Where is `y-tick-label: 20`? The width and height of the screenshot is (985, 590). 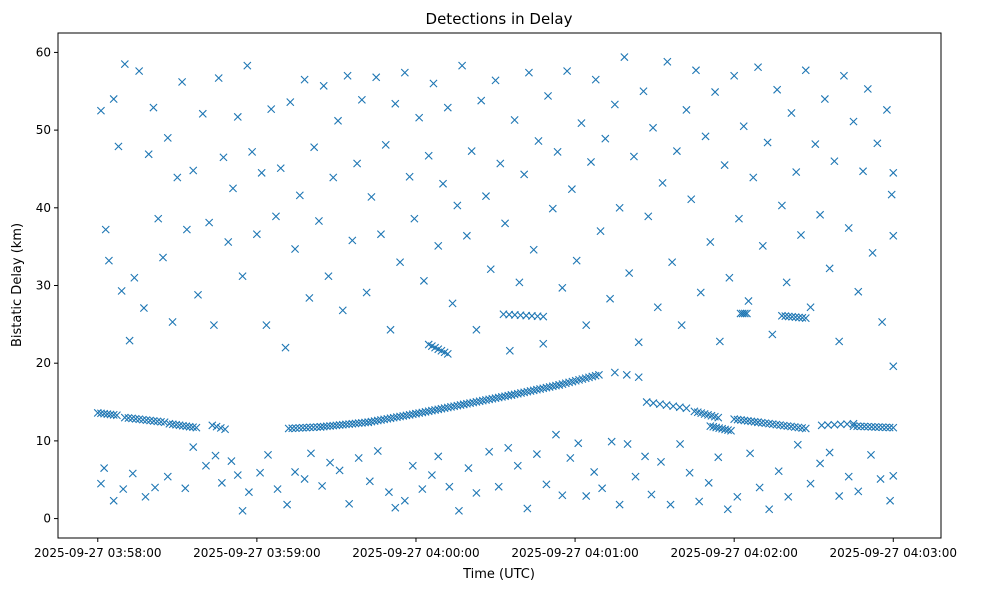
y-tick-label: 20 is located at coordinates (43, 363).